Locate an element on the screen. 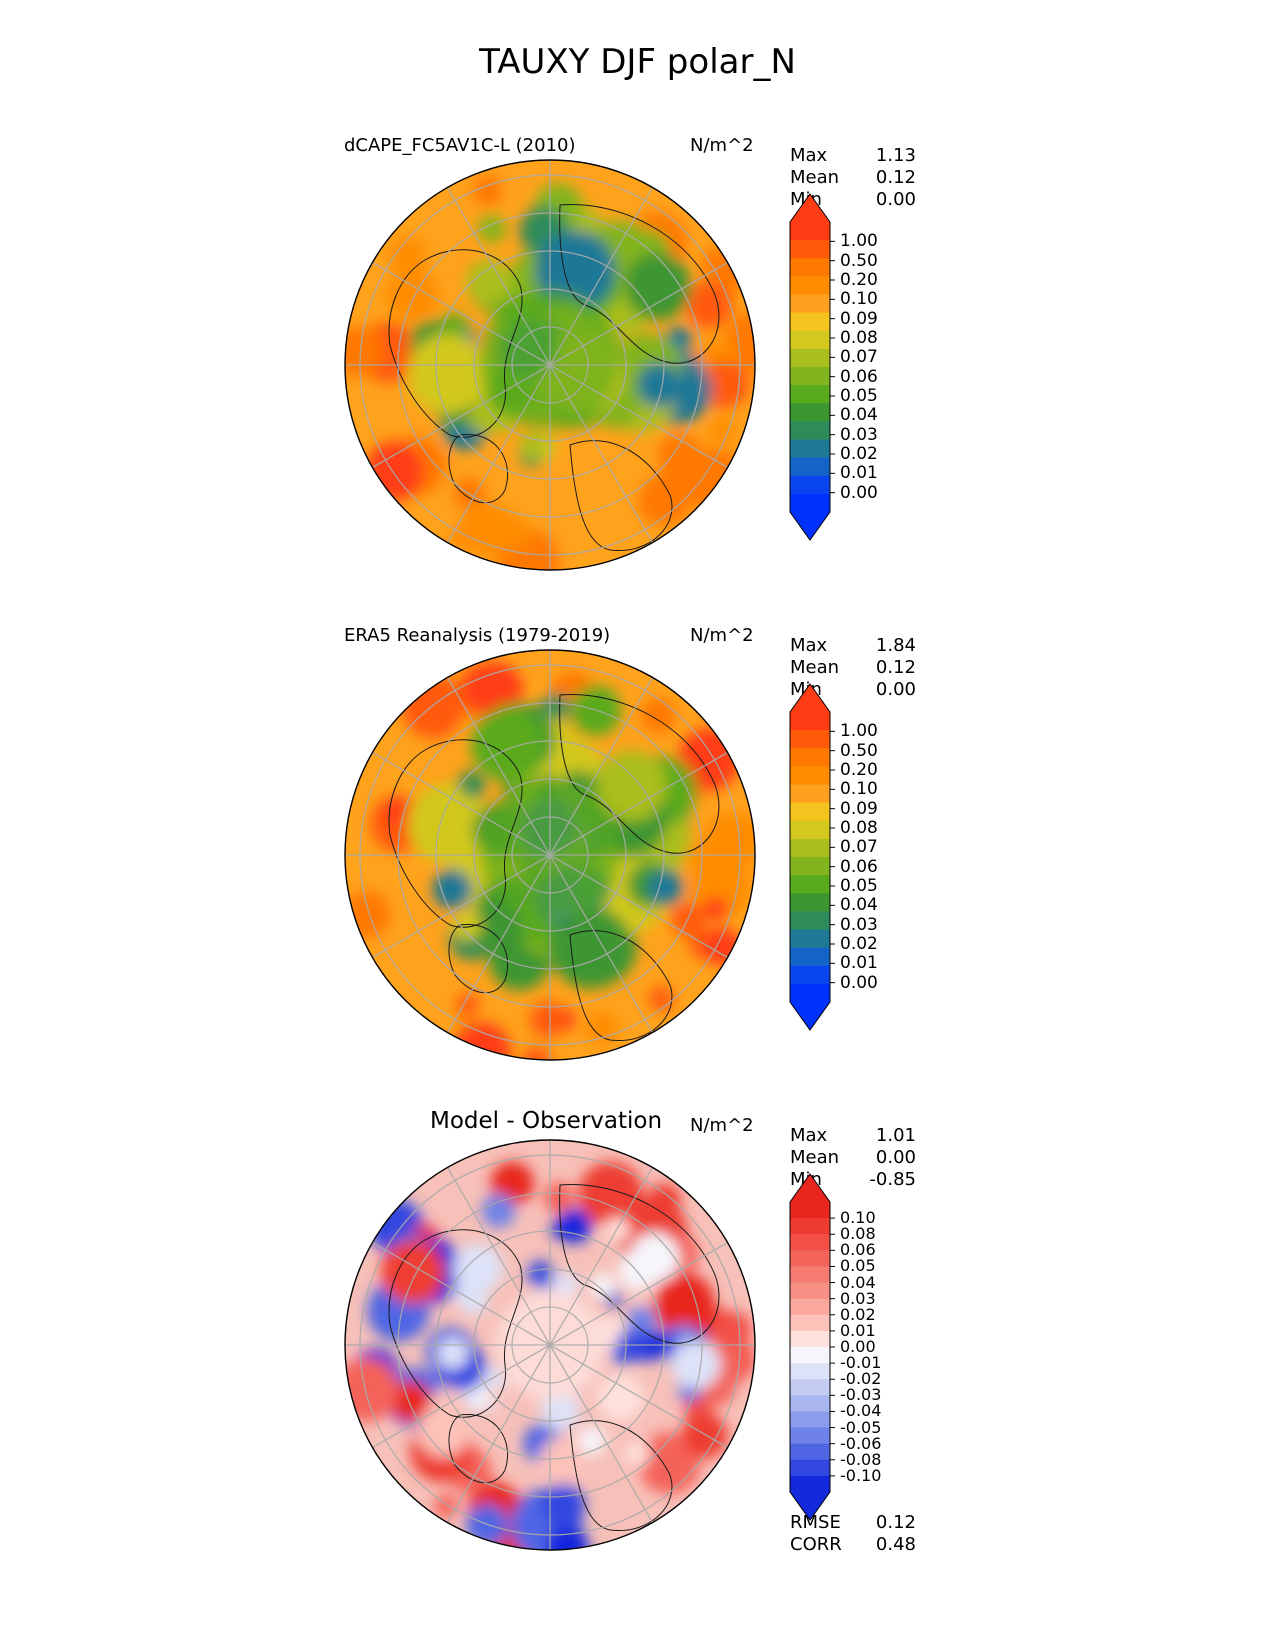 This screenshot has height=1650, width=1275. stat-label-corr: CORR is located at coordinates (816, 1544).